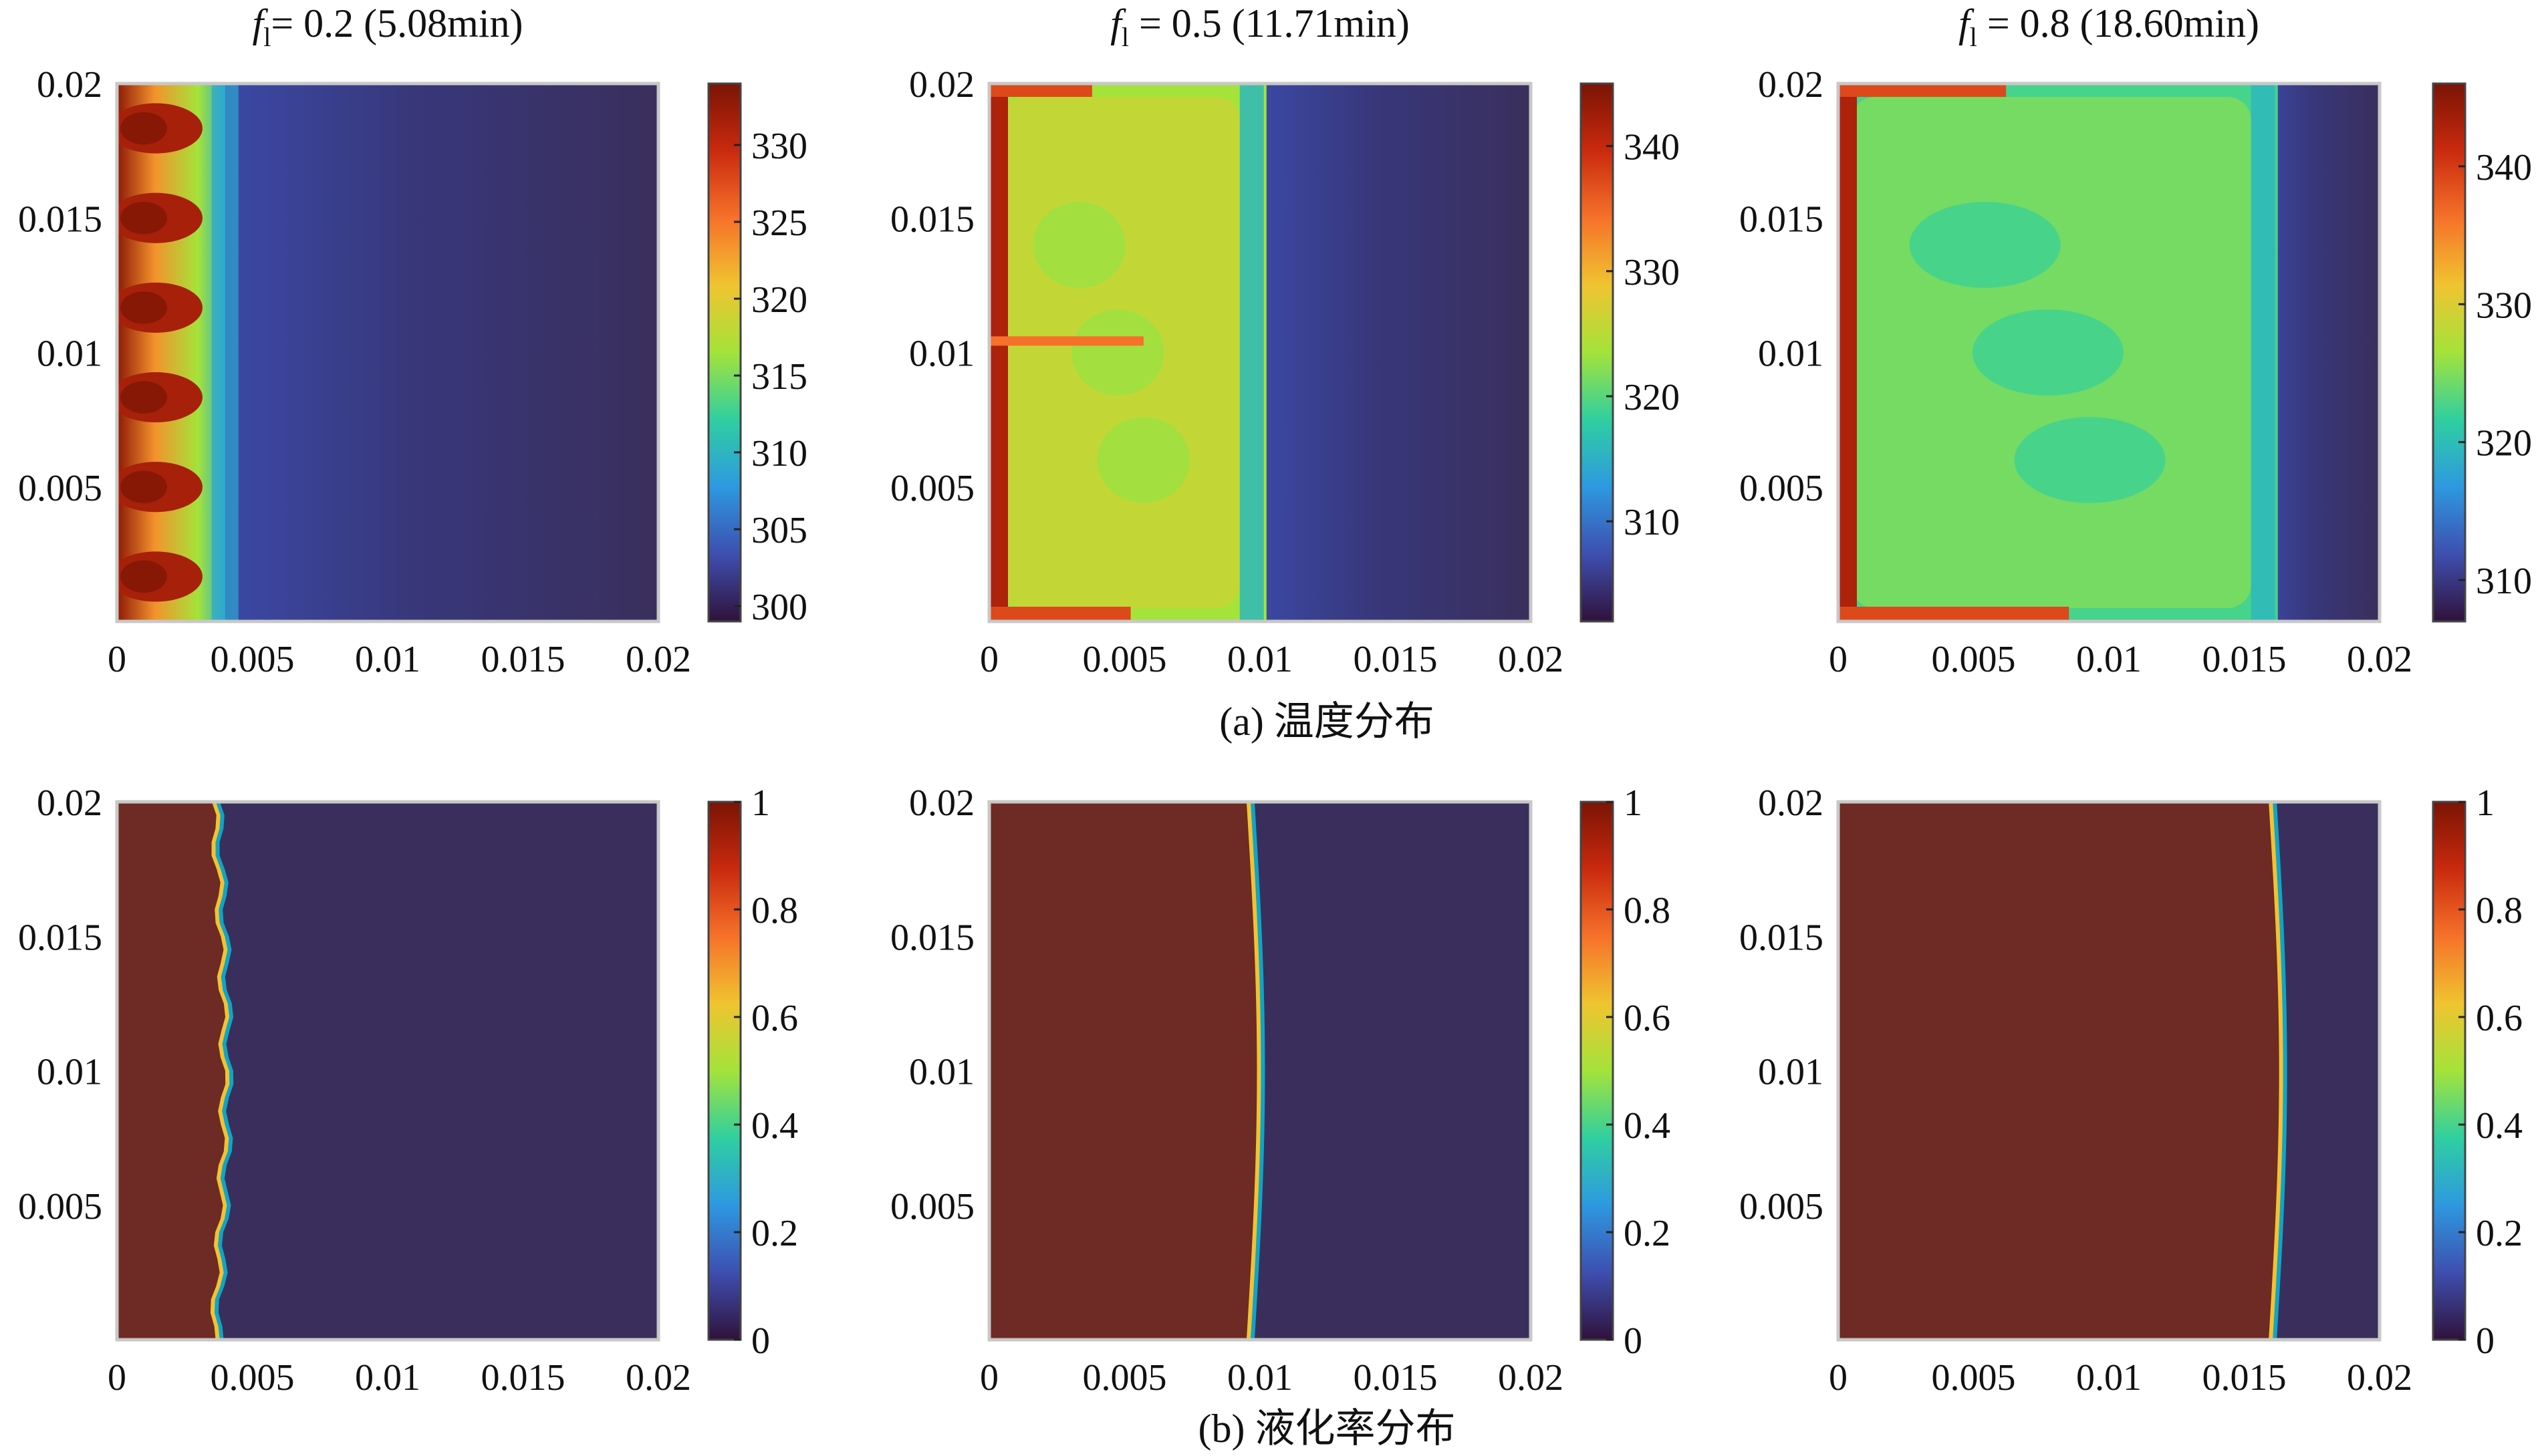 This screenshot has width=2538, height=1456. I want to click on colorbar-tick-label: 0.8, so click(2499, 910).